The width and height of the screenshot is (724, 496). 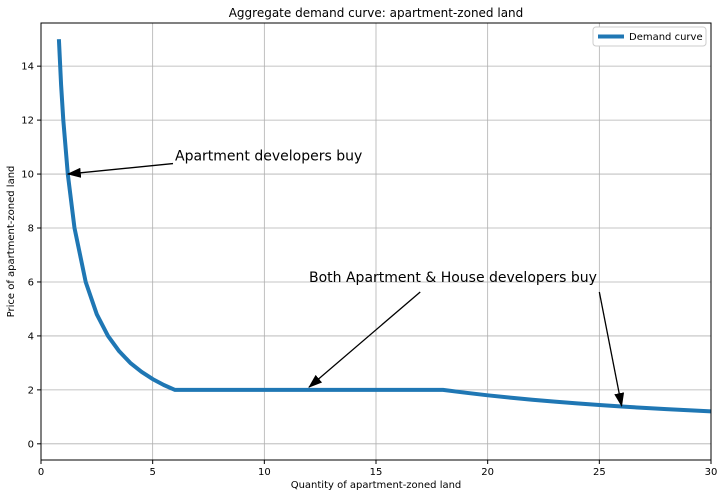 I want to click on y-tick-label: 2, so click(x=31, y=390).